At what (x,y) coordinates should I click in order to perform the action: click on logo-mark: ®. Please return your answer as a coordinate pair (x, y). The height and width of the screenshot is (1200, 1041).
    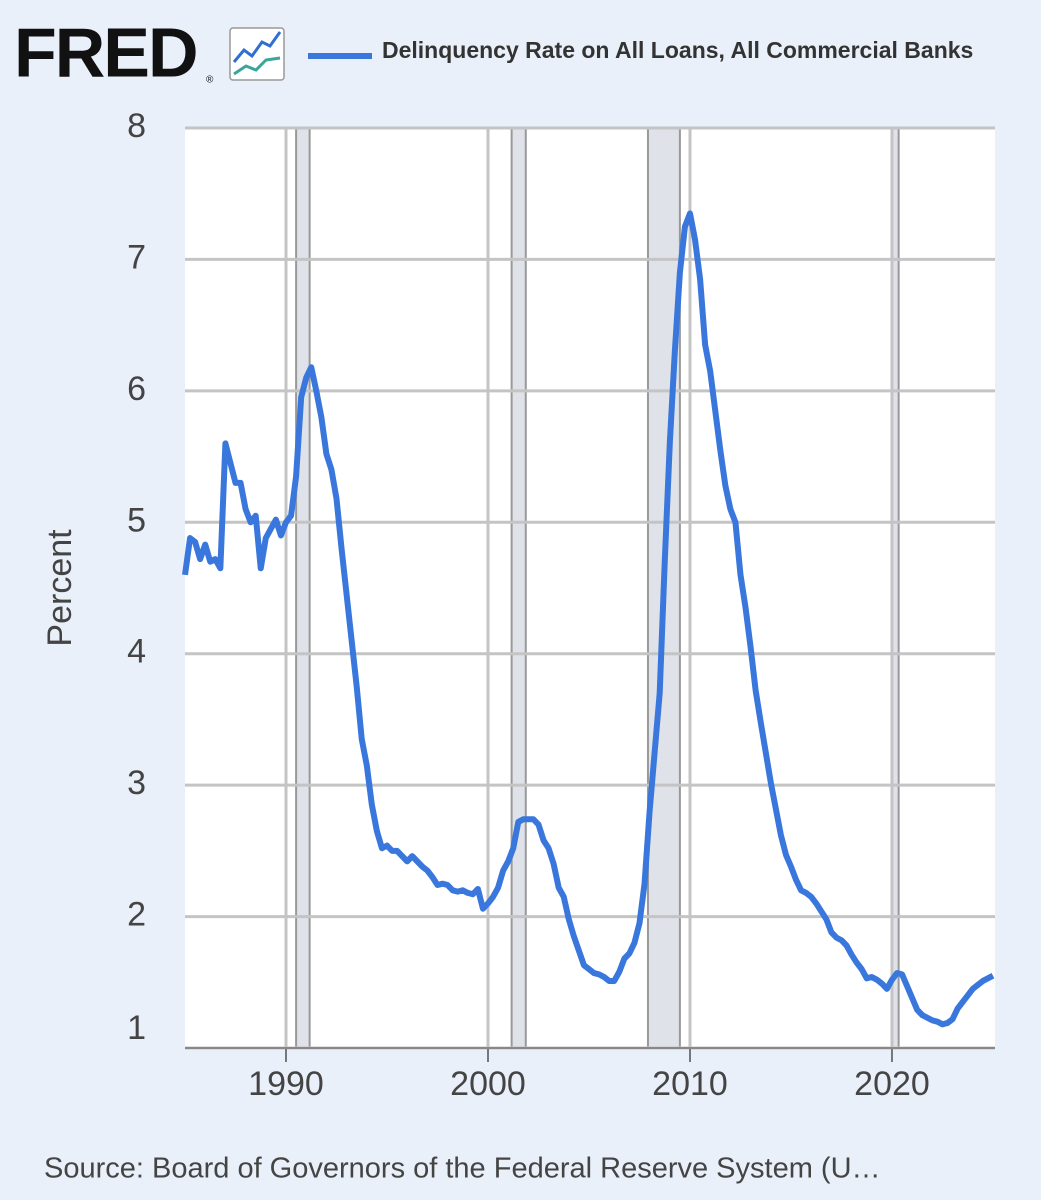
    Looking at the image, I should click on (210, 80).